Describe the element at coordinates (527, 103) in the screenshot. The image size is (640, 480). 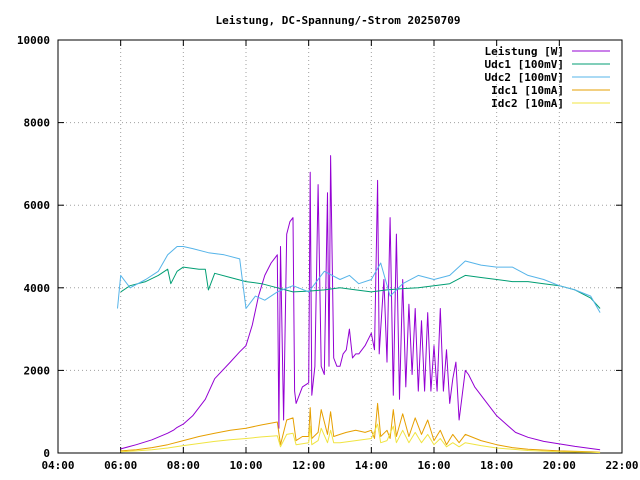
I see `legend-label-5: Idc2 [10mA]` at that location.